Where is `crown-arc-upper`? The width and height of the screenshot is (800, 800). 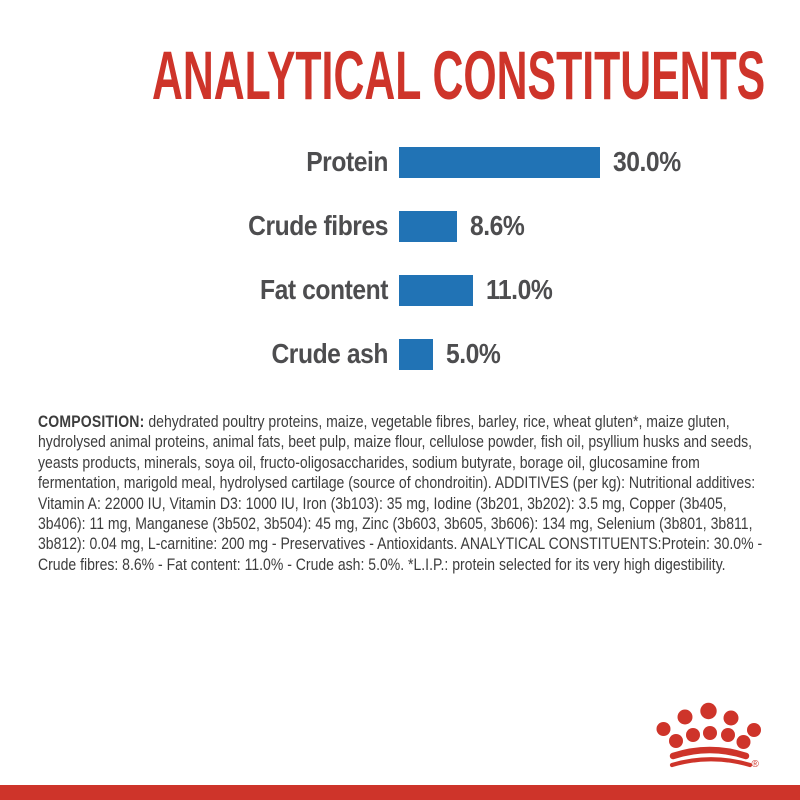
crown-arc-upper is located at coordinates (709, 753).